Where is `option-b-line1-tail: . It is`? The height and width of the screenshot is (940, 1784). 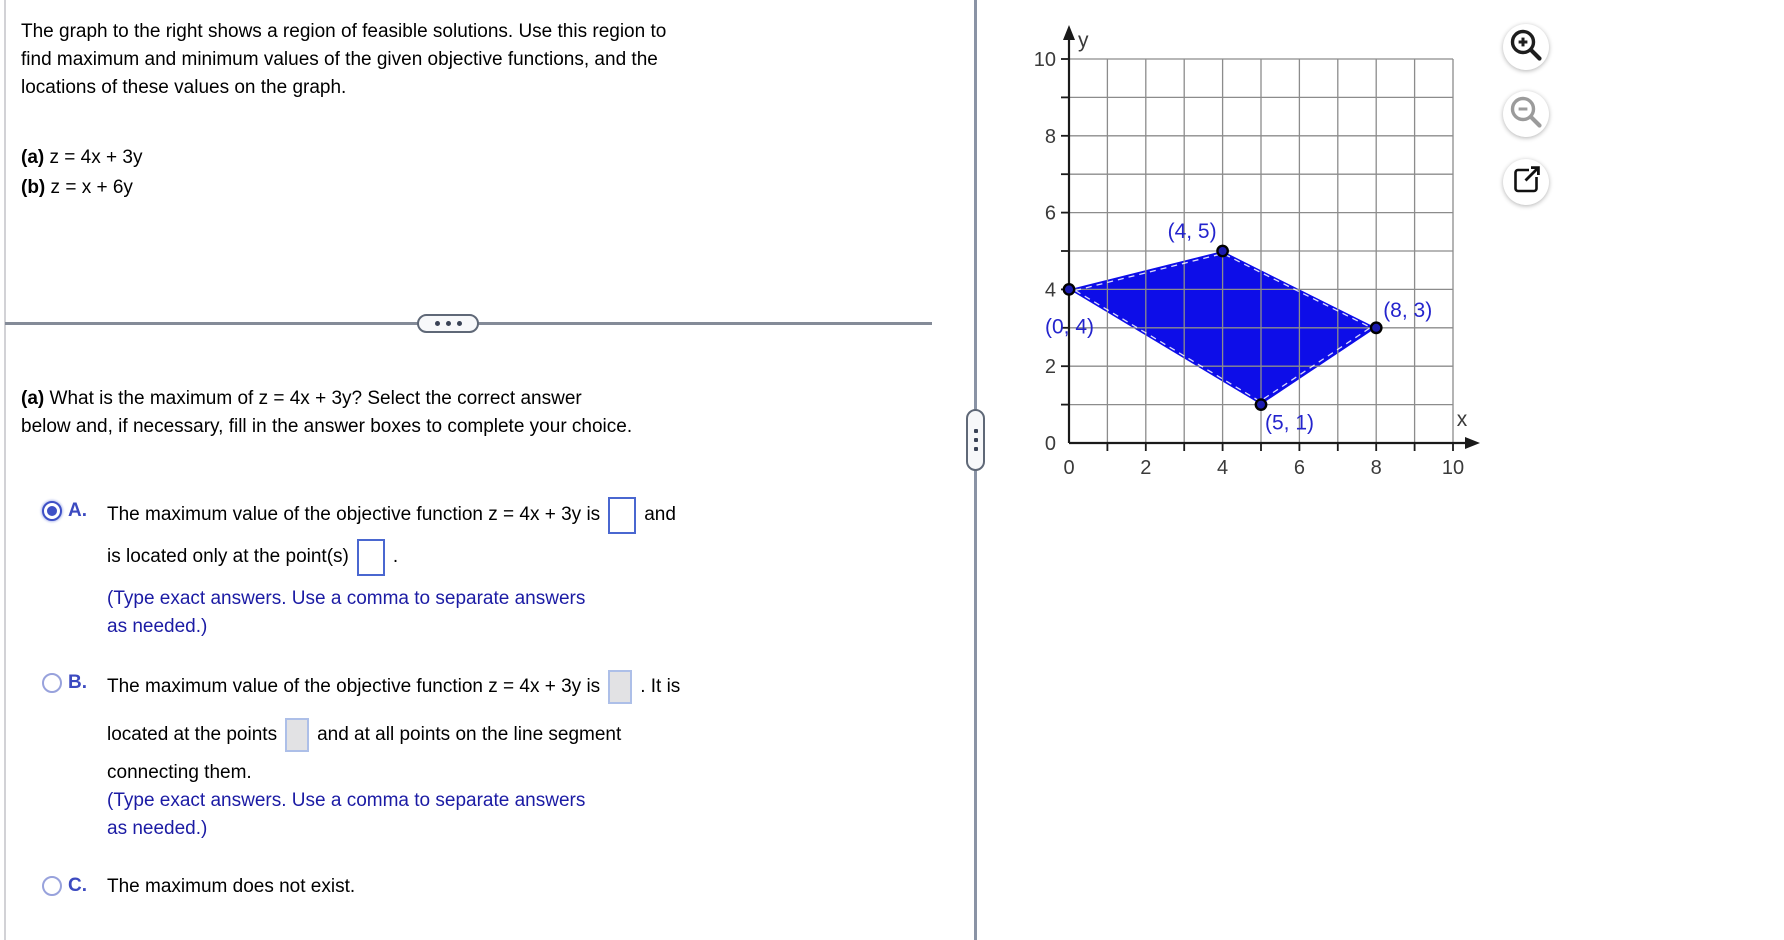
option-b-line1-tail: . It is is located at coordinates (660, 686).